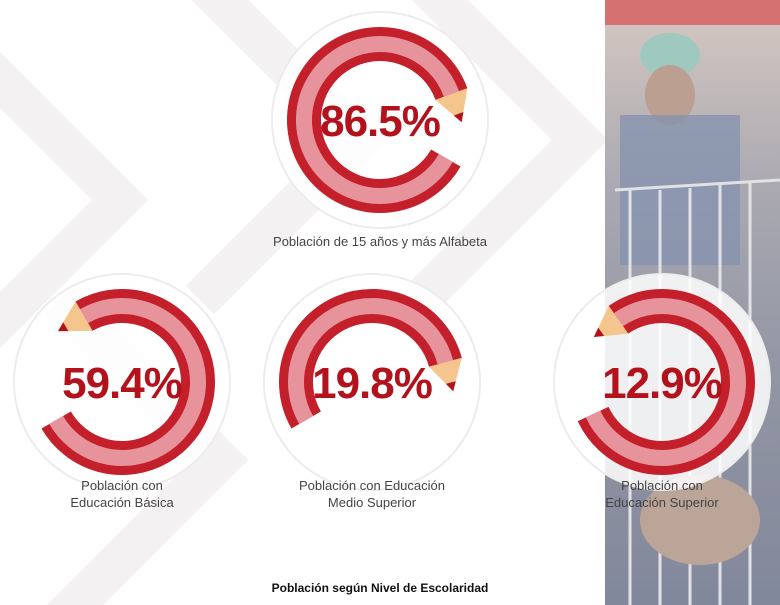 This screenshot has height=605, width=780. I want to click on pencil-gauge: 12.9% Población con Educación Superior, so click(662, 391).